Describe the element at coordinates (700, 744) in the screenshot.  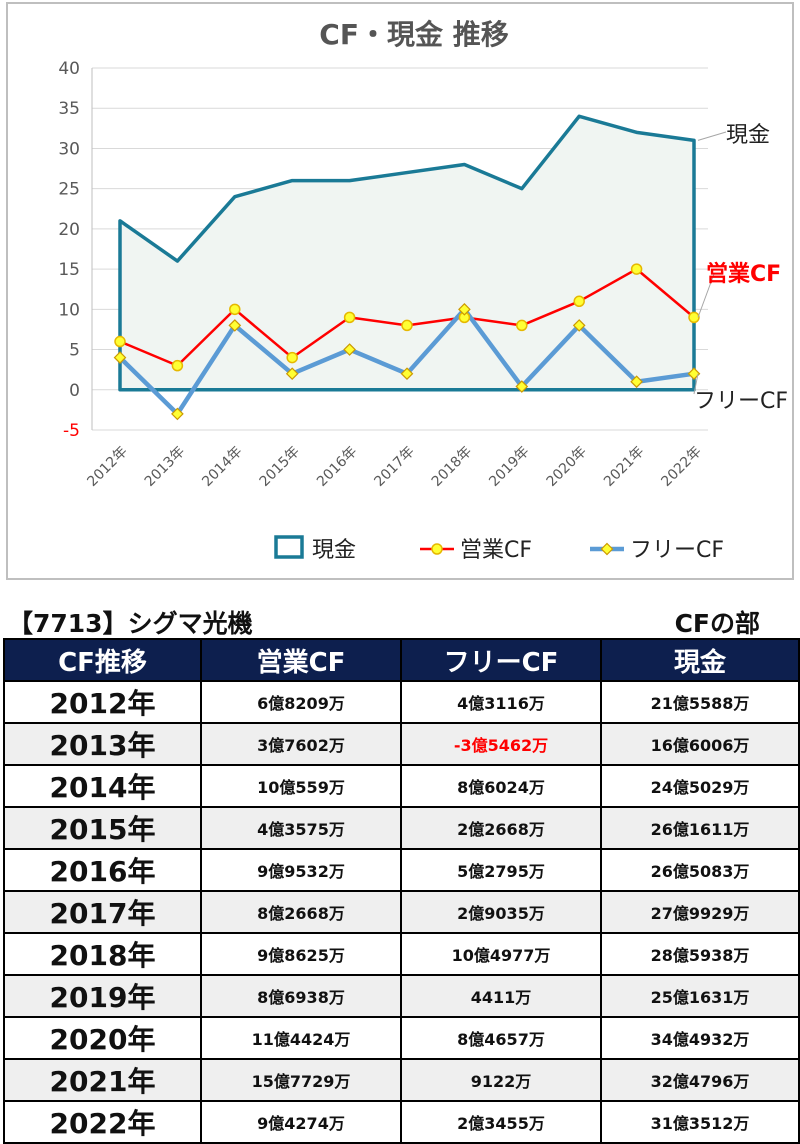
I see `cash-cell: 16億6006万` at that location.